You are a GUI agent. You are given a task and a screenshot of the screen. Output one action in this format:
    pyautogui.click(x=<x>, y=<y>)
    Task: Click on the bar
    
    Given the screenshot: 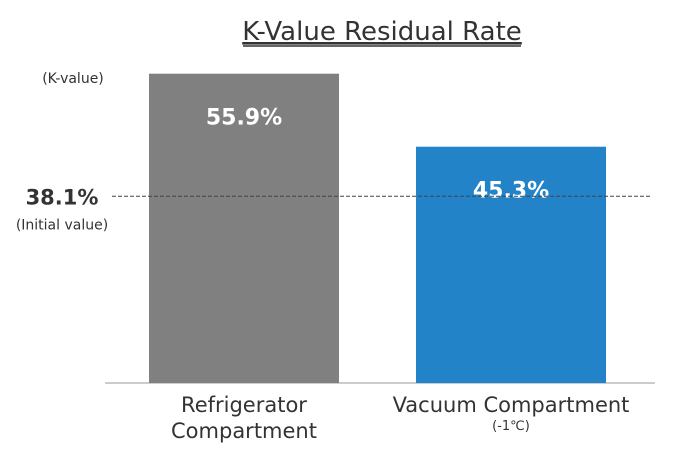 What is the action you would take?
    pyautogui.click(x=511, y=264)
    